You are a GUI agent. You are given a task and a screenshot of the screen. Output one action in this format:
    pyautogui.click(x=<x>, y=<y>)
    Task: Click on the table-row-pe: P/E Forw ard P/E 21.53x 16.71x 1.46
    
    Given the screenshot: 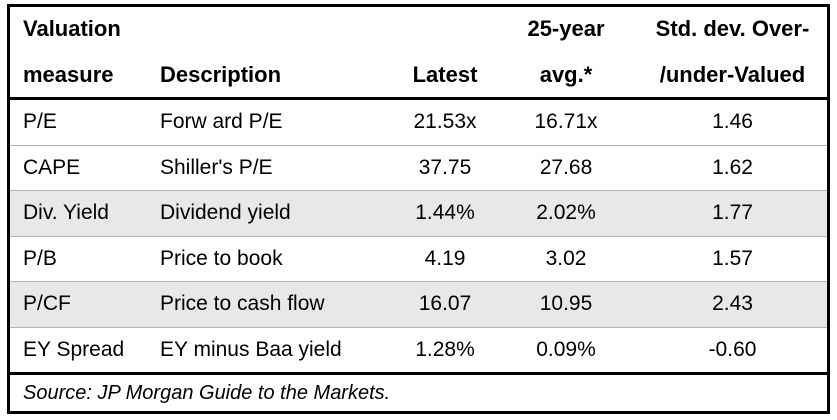 What is the action you would take?
    pyautogui.click(x=418, y=123)
    